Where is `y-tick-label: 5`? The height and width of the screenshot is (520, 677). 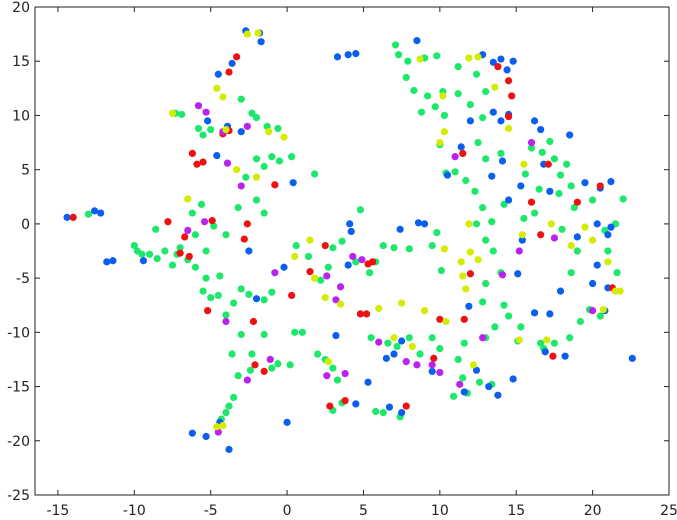
y-tick-label: 5 is located at coordinates (25, 171).